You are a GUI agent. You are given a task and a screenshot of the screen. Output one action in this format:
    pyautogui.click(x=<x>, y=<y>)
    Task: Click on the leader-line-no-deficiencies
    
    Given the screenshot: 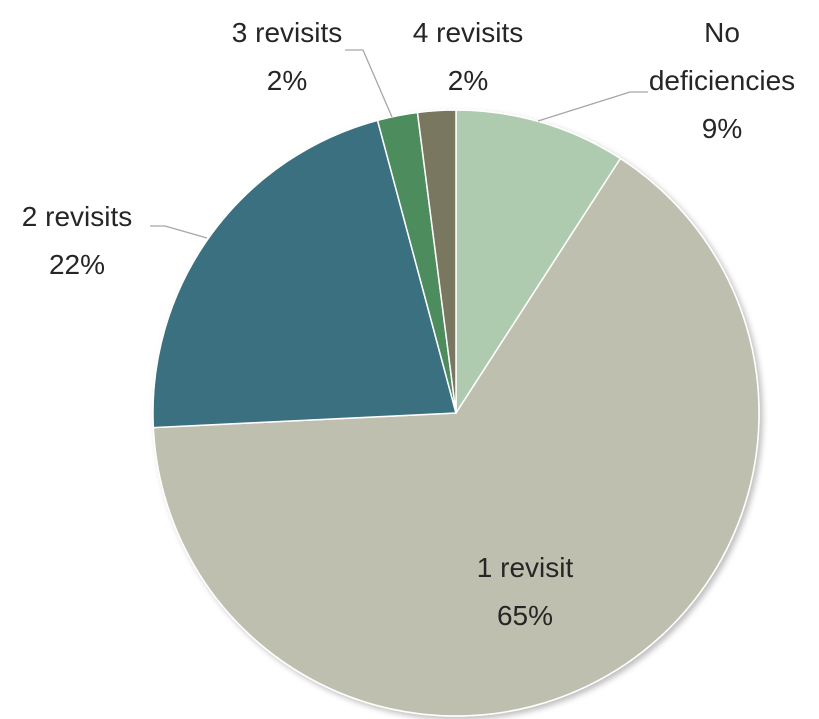 What is the action you would take?
    pyautogui.click(x=592, y=106)
    